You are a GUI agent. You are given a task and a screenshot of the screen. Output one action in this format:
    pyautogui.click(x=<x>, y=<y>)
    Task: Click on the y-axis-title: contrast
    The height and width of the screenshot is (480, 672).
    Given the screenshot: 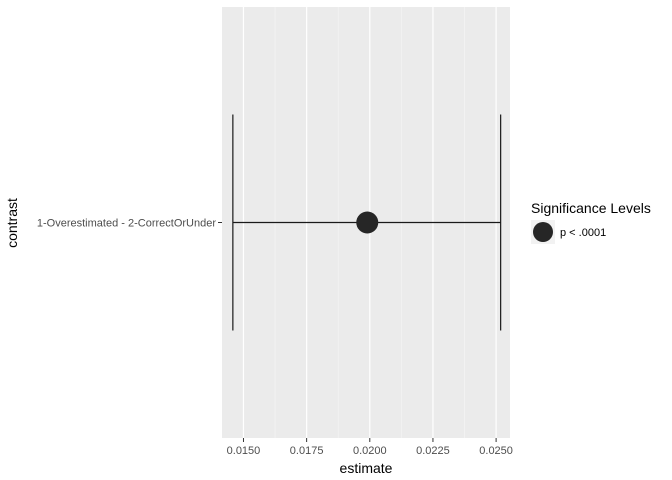 What is the action you would take?
    pyautogui.click(x=12, y=223)
    